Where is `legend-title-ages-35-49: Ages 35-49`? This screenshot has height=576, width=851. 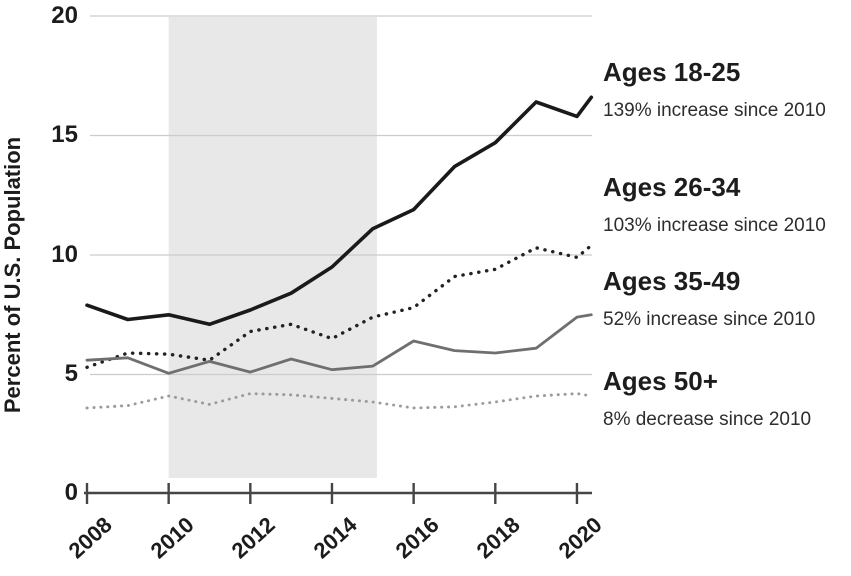 legend-title-ages-35-49: Ages 35-49 is located at coordinates (672, 281).